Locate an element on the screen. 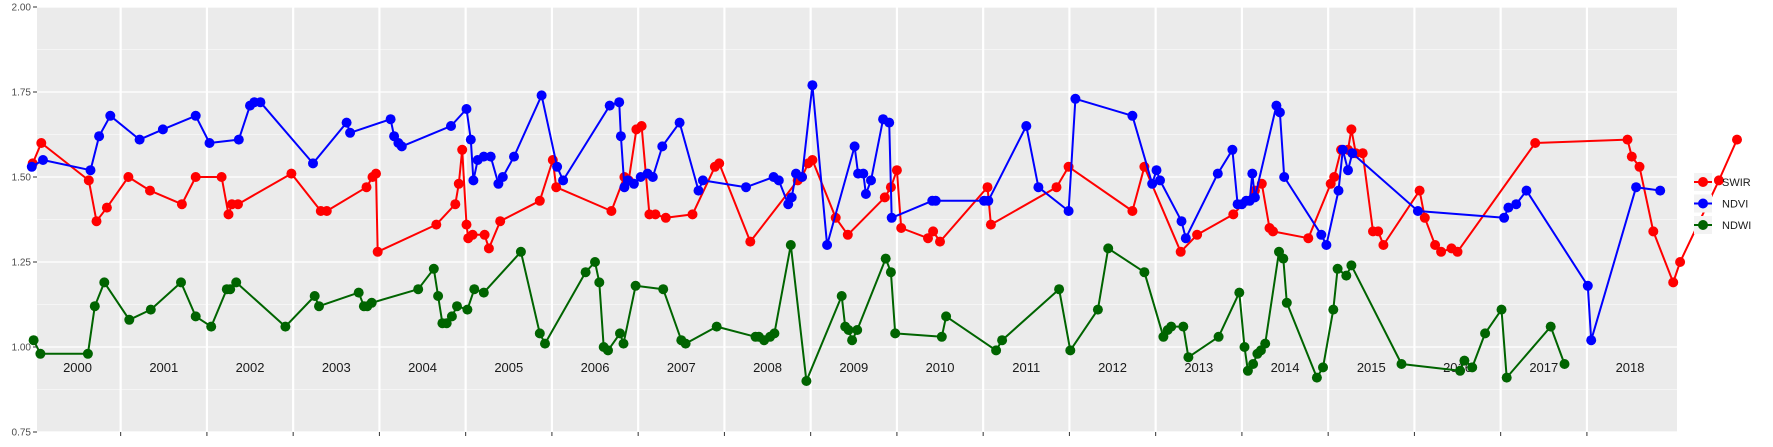  legend-item-swir: SWIR is located at coordinates (1722, 182).